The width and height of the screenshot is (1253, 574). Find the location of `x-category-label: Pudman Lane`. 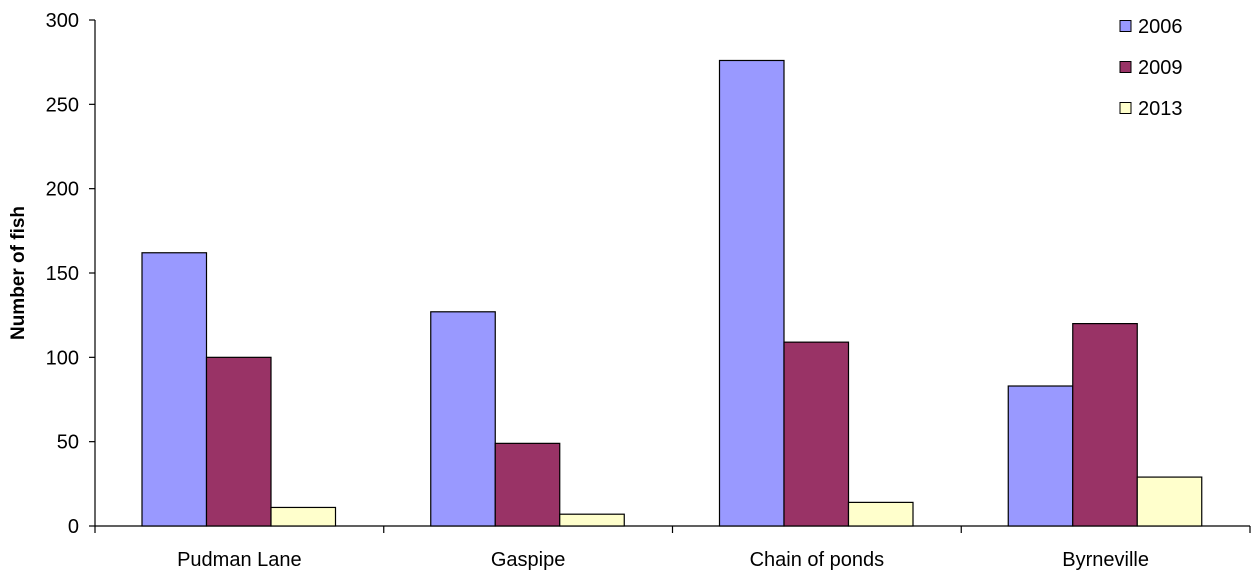

x-category-label: Pudman Lane is located at coordinates (239, 560).